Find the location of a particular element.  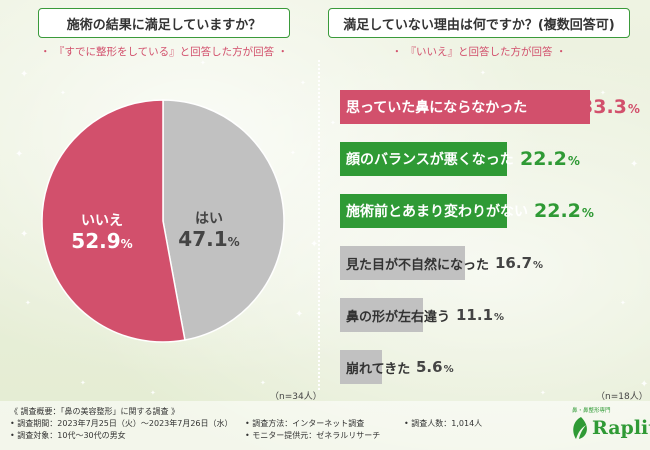

left-sample-size: （n=34人） is located at coordinates (296, 397).